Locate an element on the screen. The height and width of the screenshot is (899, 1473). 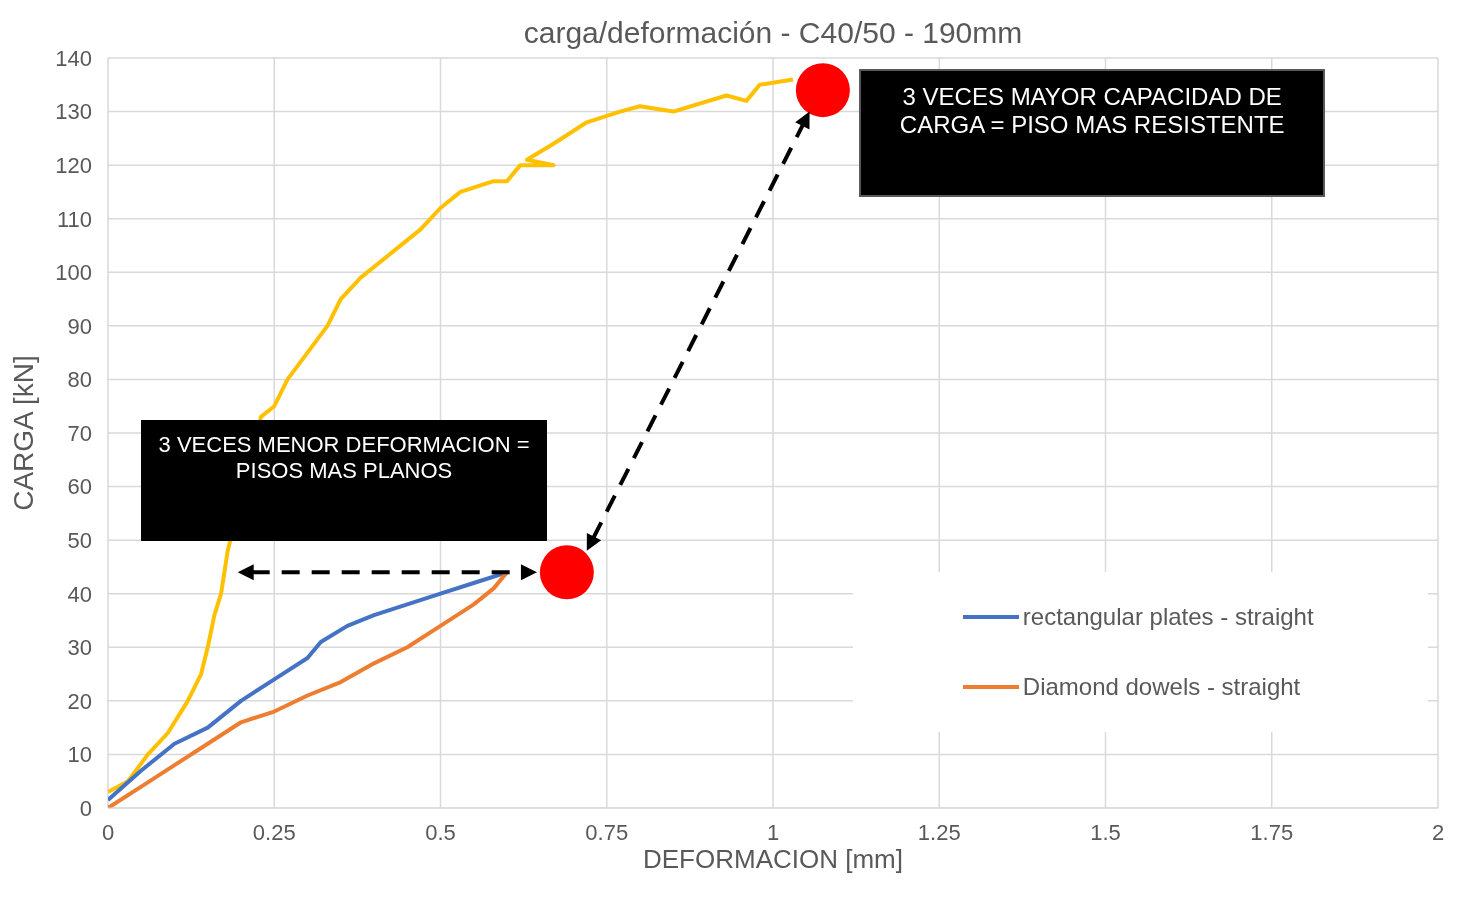
legend-label: Diamond dowels - straight is located at coordinates (1161, 687).